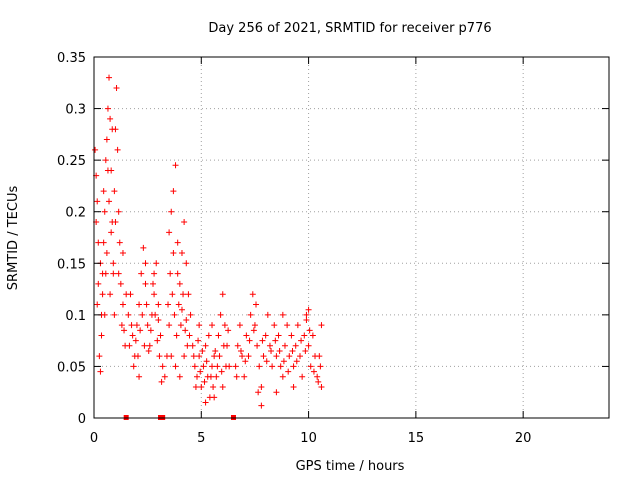  Describe the element at coordinates (75, 316) in the screenshot. I see `y-tick-label: 0.1` at that location.